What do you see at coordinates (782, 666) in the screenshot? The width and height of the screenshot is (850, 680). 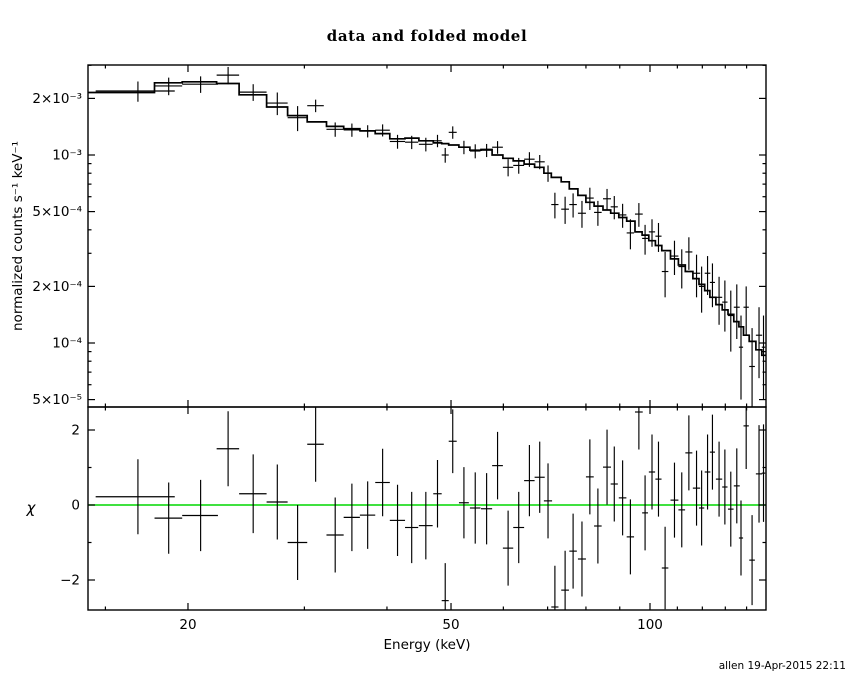 I see `plot-footer-timestamp: allen 19-Apr-2015 22:11` at bounding box center [782, 666].